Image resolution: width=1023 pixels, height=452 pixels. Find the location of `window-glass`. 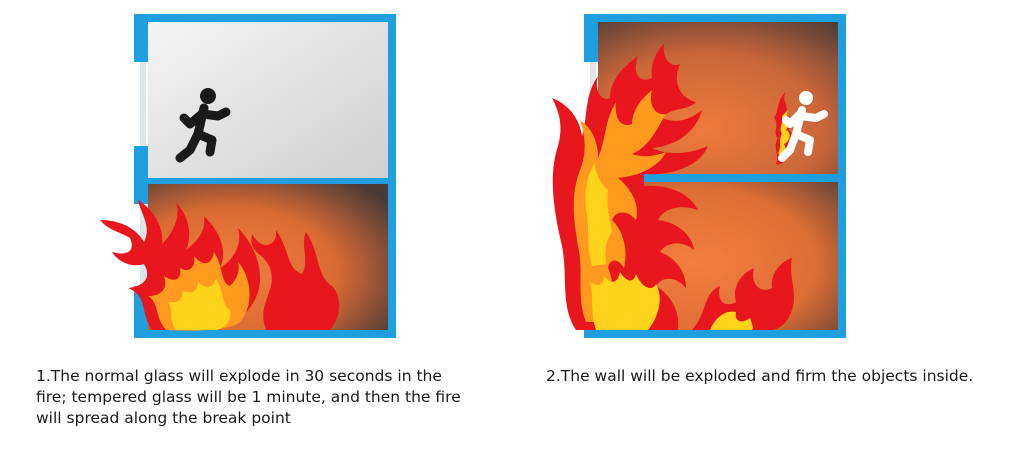

window-glass is located at coordinates (143, 104).